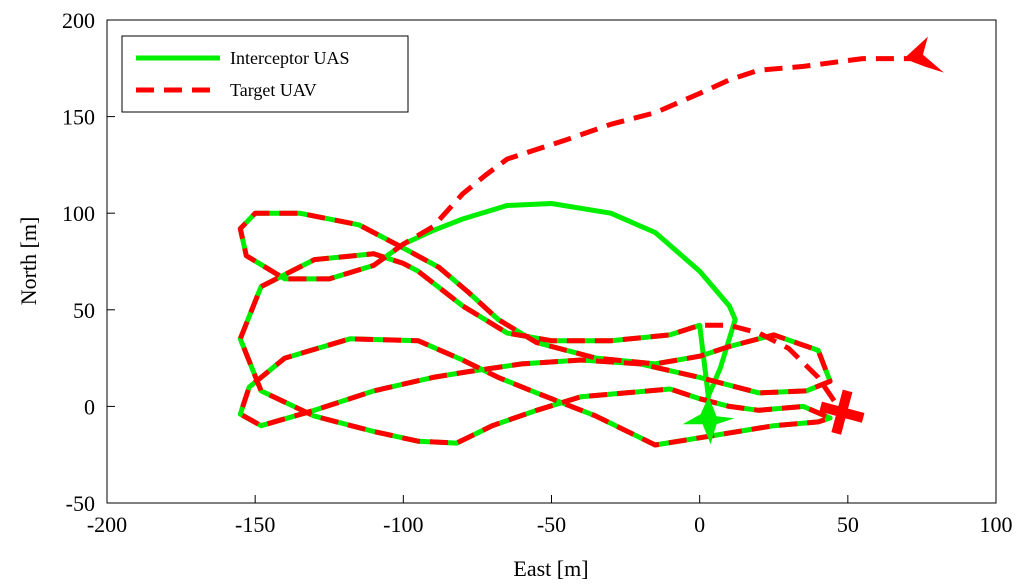 The image size is (1020, 584). Describe the element at coordinates (78, 117) in the screenshot. I see `y-tick-label: 150` at that location.